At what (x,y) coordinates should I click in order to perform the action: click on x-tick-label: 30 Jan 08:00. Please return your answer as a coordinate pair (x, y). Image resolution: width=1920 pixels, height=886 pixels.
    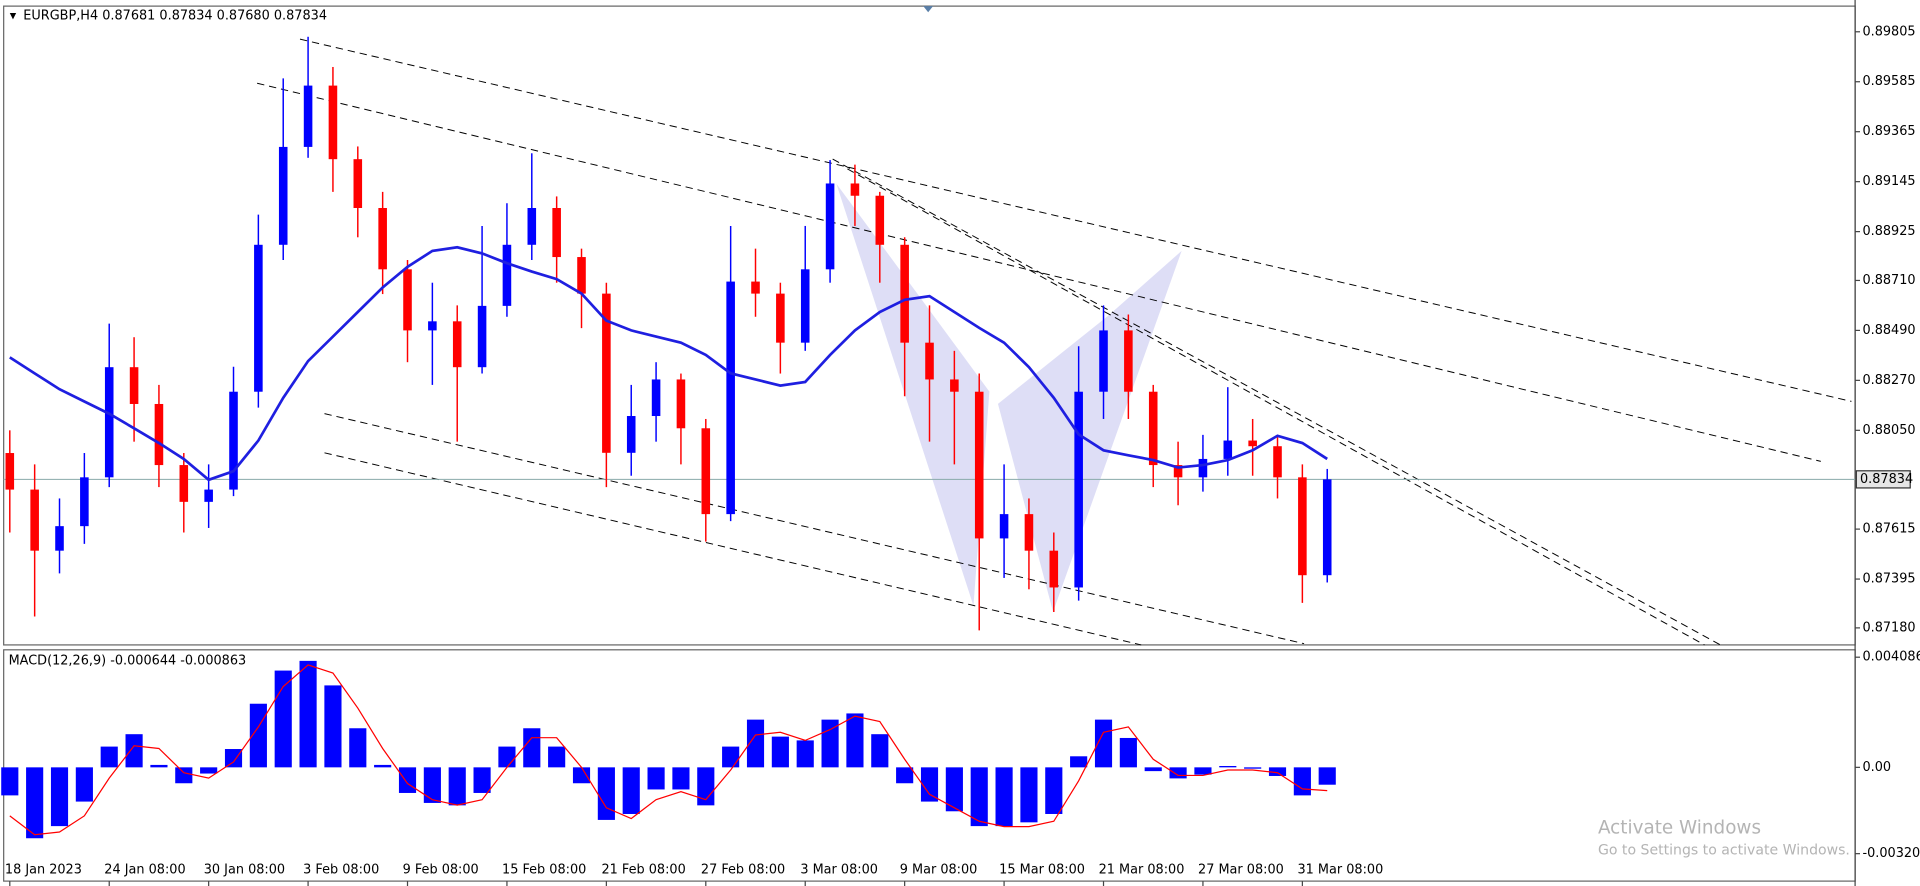
    Looking at the image, I should click on (244, 870).